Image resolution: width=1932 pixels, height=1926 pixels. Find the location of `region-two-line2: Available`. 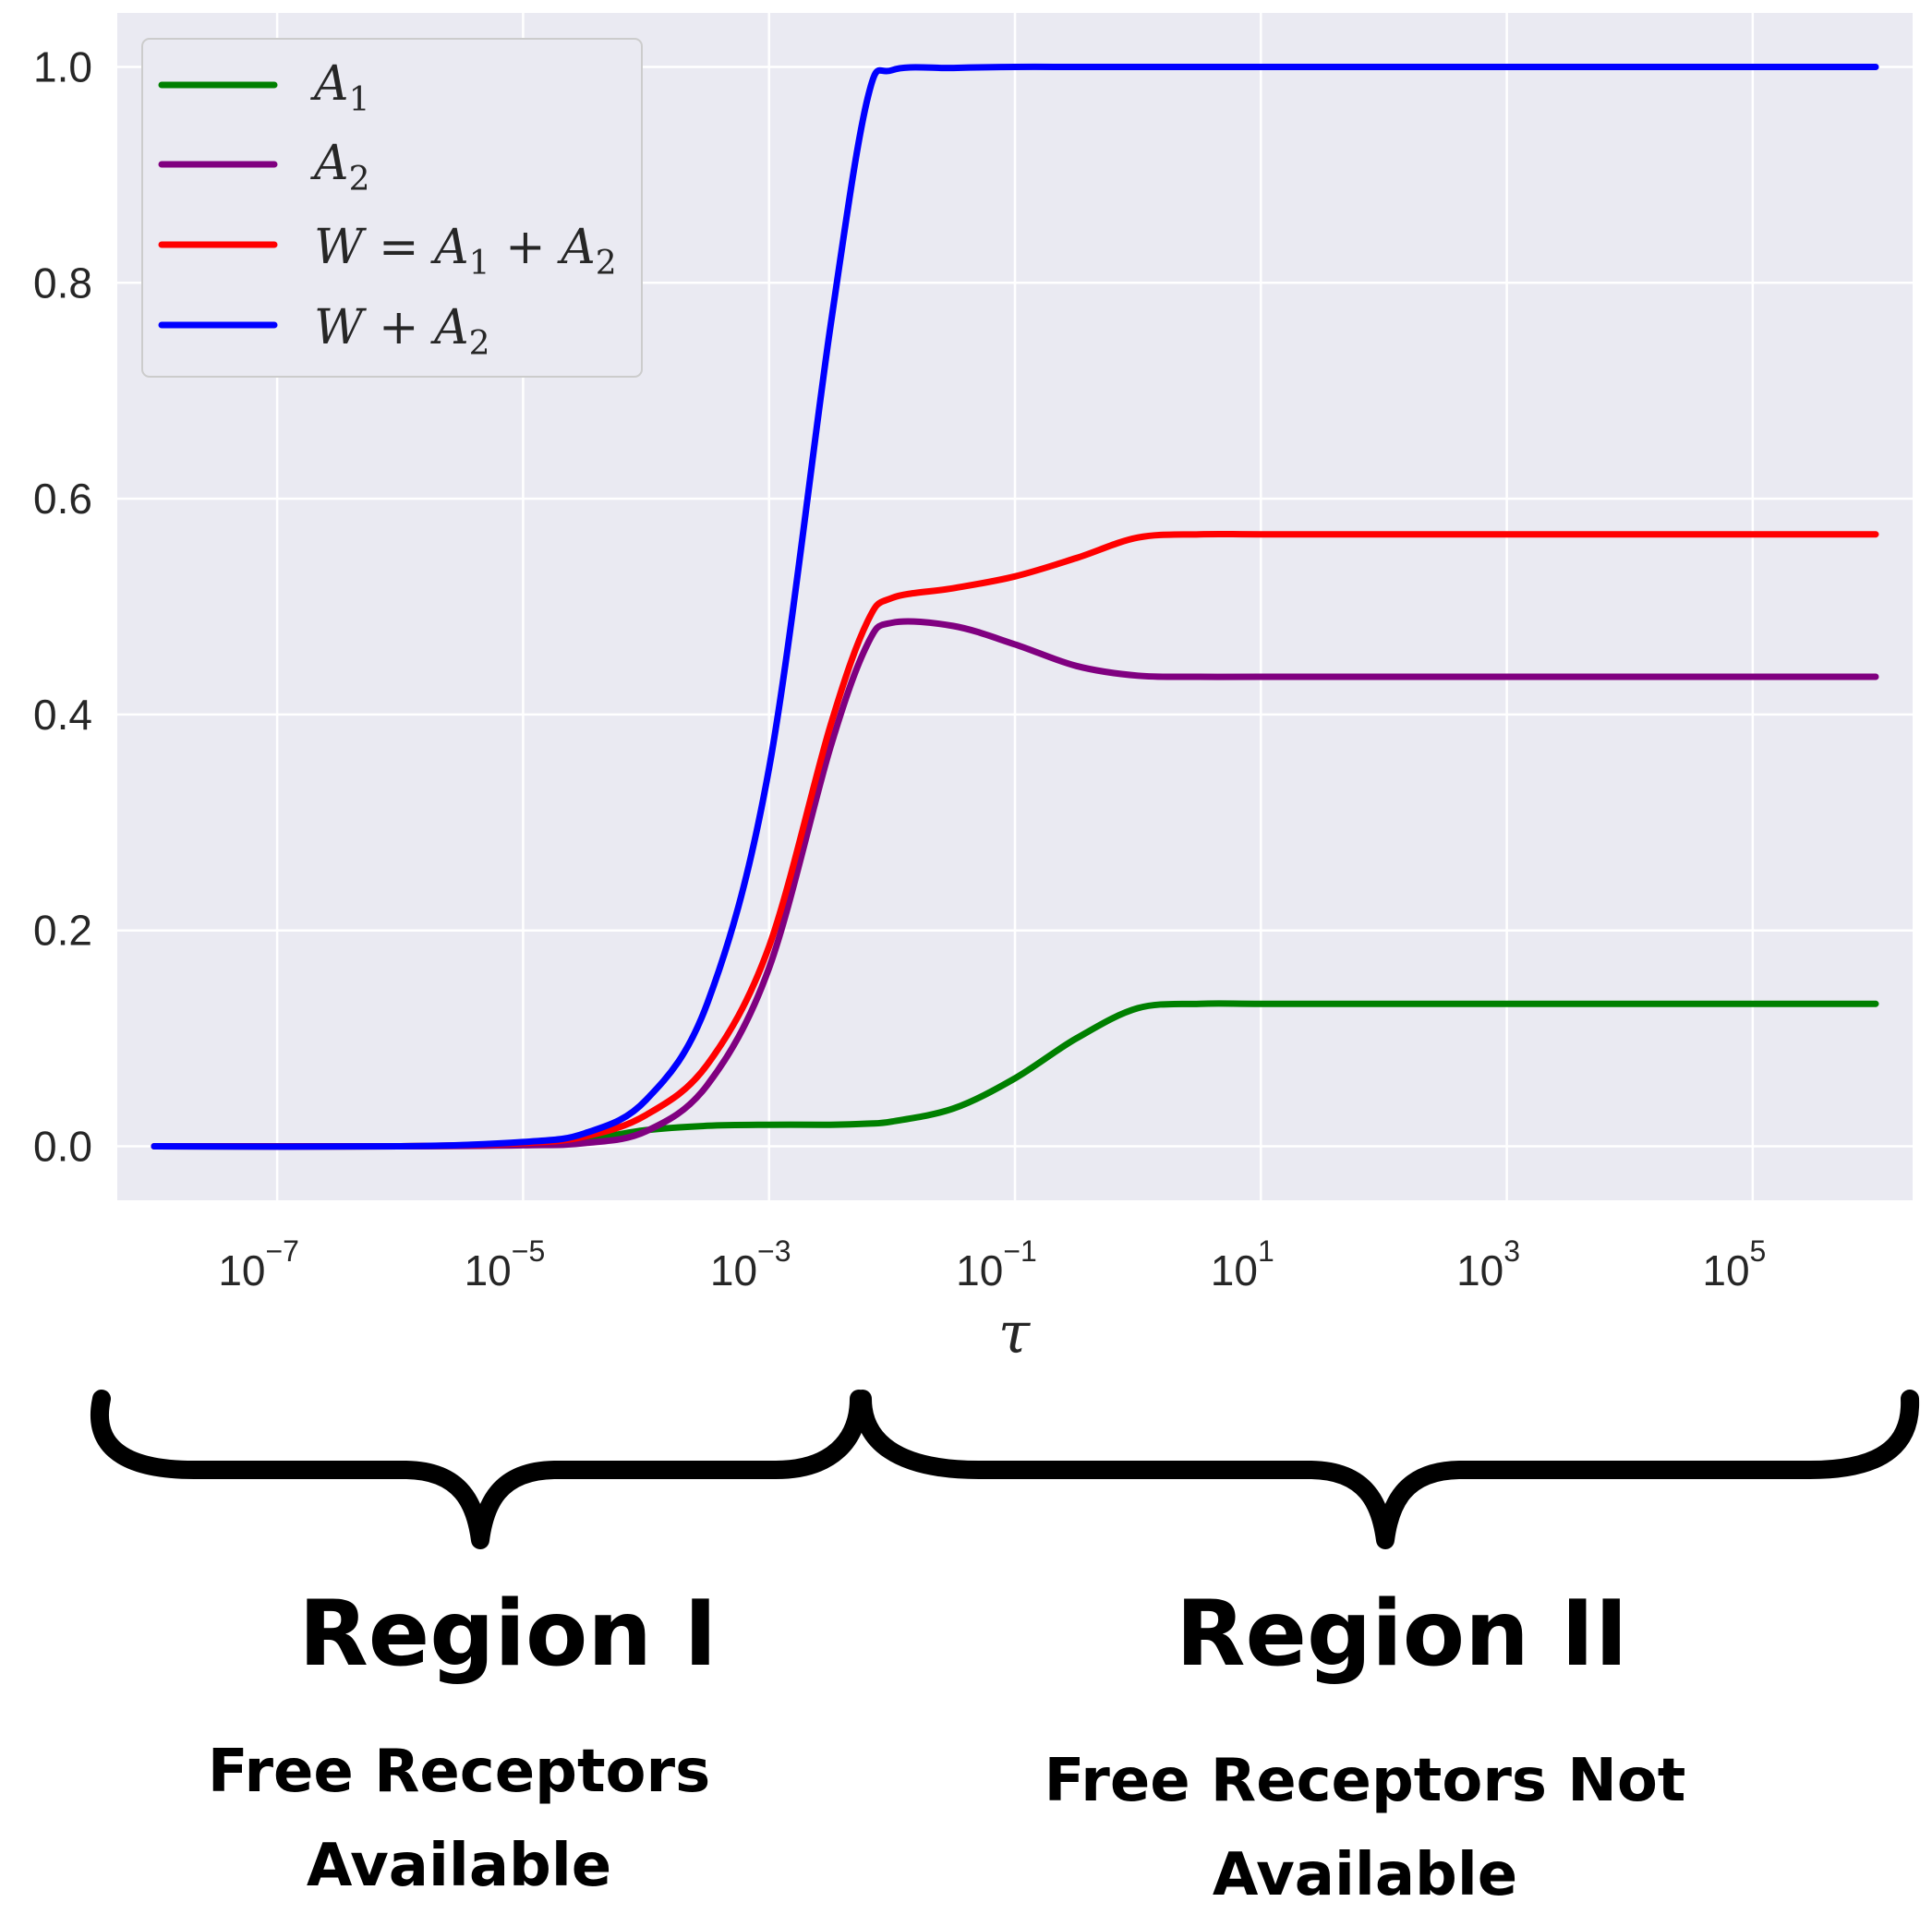

region-two-line2: Available is located at coordinates (1365, 1875).